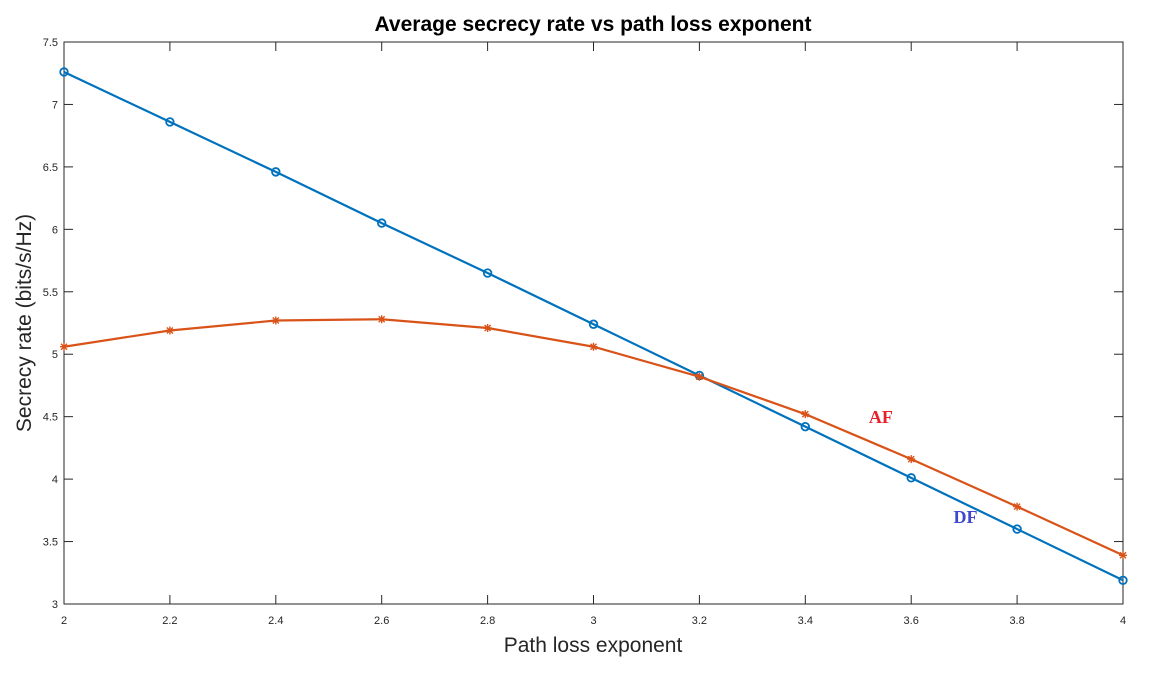 The width and height of the screenshot is (1154, 674). Describe the element at coordinates (50, 543) in the screenshot. I see `y-tick-label: 3.5` at that location.